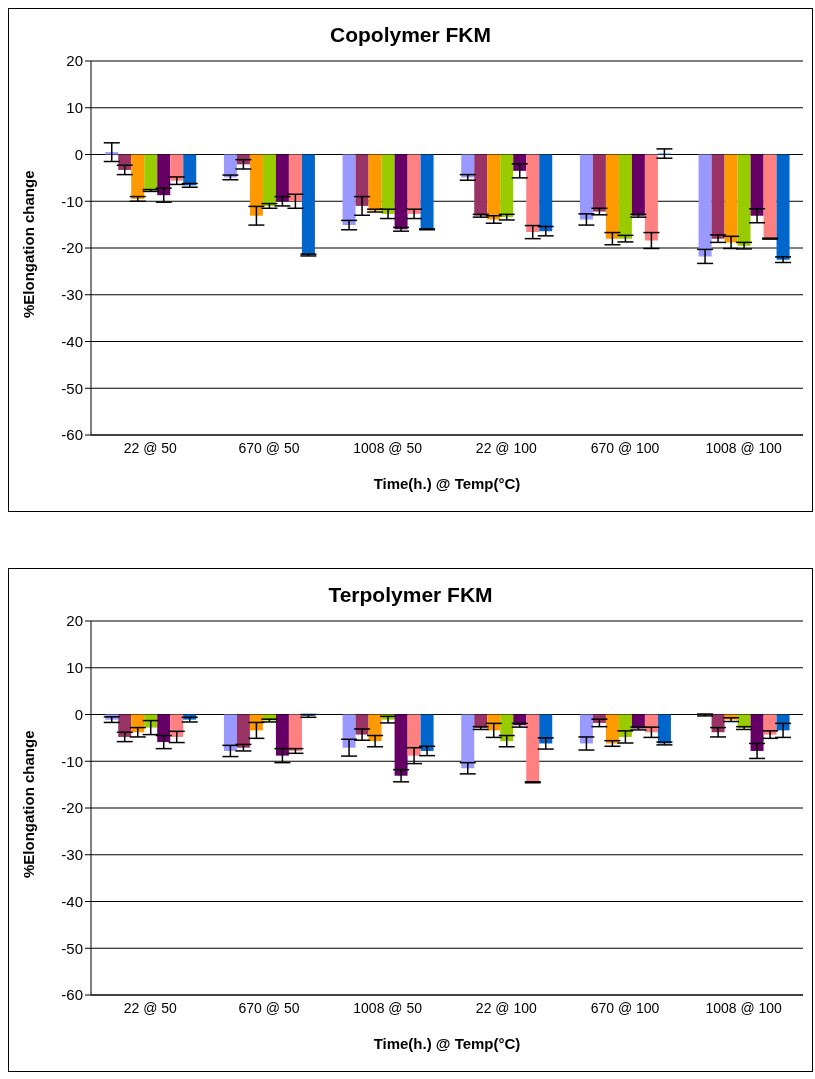 The width and height of the screenshot is (815, 1079). What do you see at coordinates (410, 35) in the screenshot?
I see `chart-title: Copolymer FKM` at bounding box center [410, 35].